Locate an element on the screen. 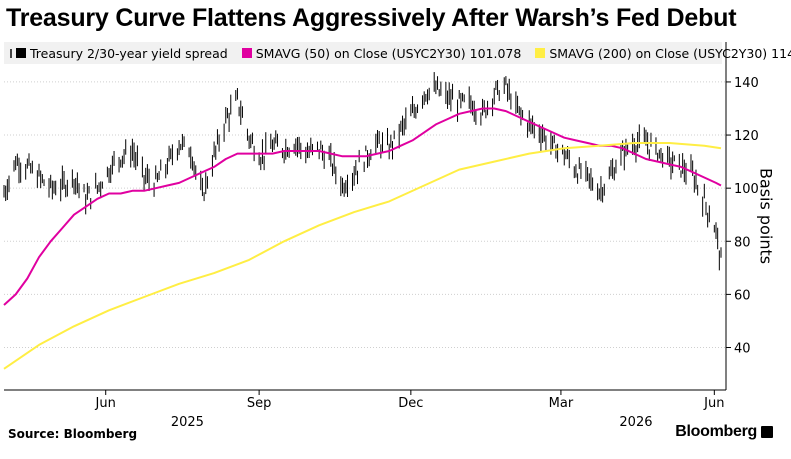  x-tick-label: Mar is located at coordinates (561, 403).